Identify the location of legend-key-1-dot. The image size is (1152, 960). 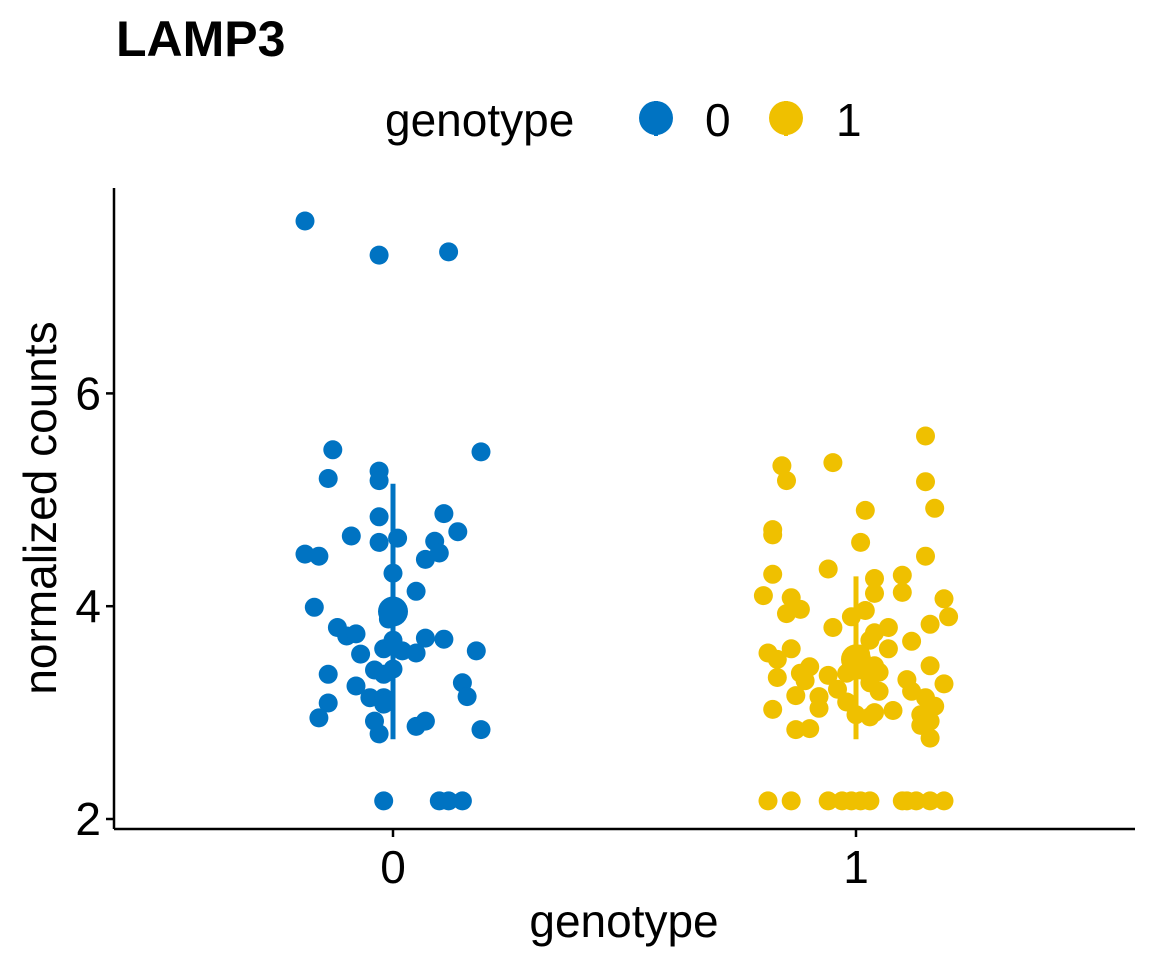
(786, 118).